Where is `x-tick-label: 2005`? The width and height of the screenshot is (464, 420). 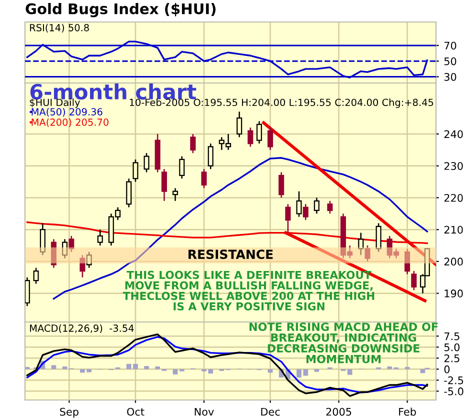
x-tick-label: 2005 is located at coordinates (339, 412).